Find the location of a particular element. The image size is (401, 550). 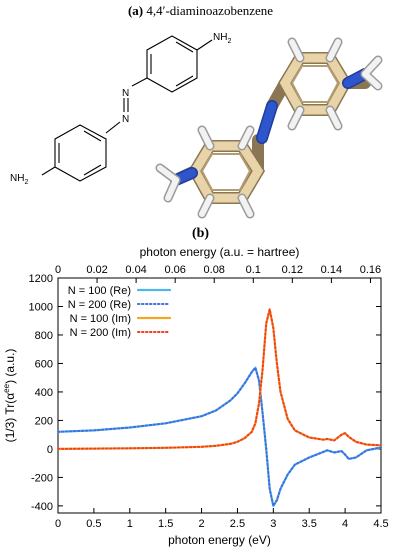

y-tick-label: -400 is located at coordinates (42, 507).